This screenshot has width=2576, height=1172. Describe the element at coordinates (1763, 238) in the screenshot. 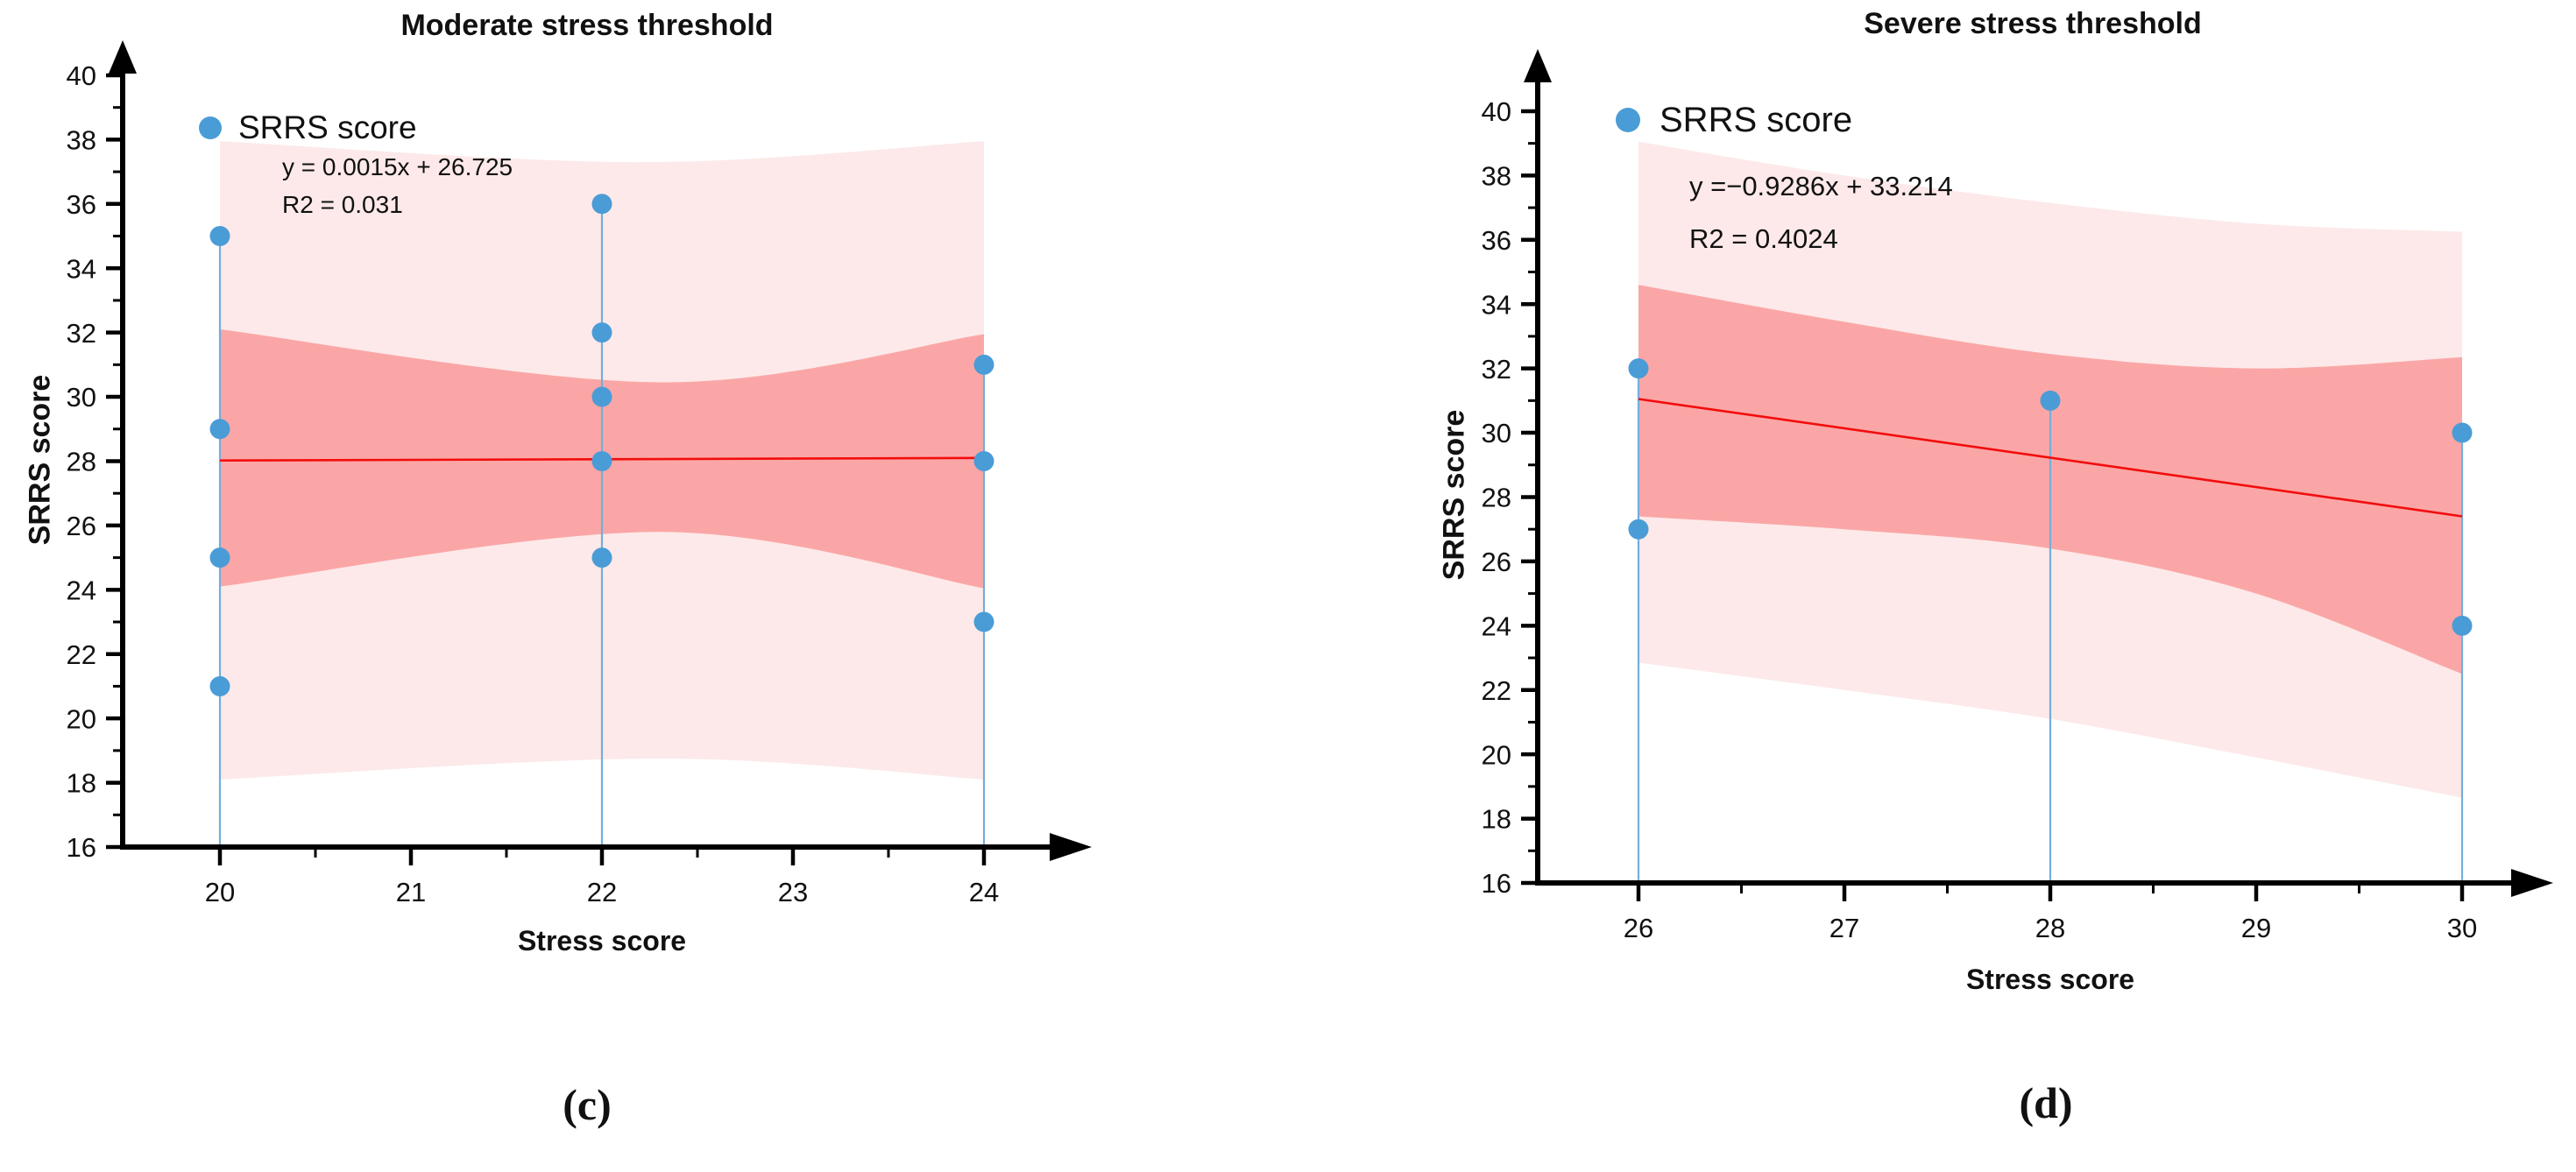

I see `r-squared-value: R2 = 0.4024` at that location.